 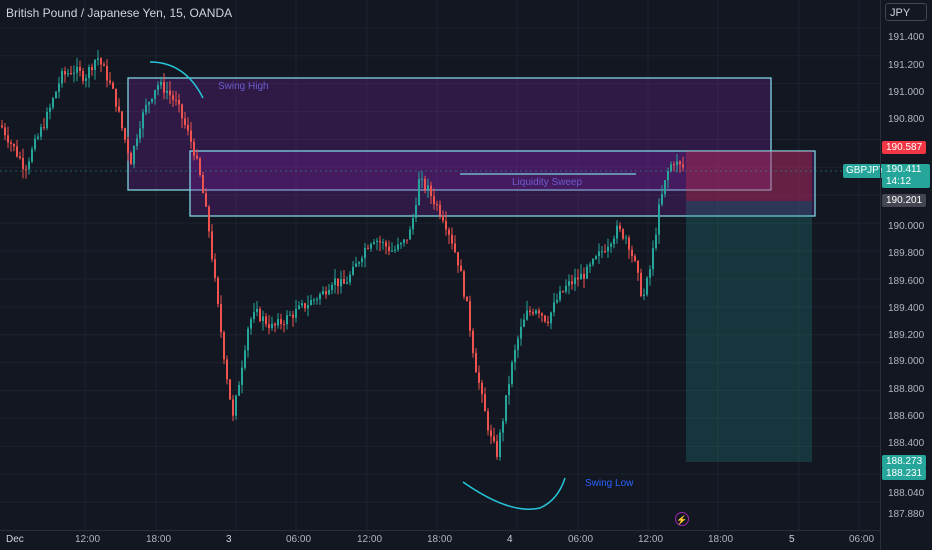 What do you see at coordinates (749, 176) in the screenshot?
I see `stop-loss-zone` at bounding box center [749, 176].